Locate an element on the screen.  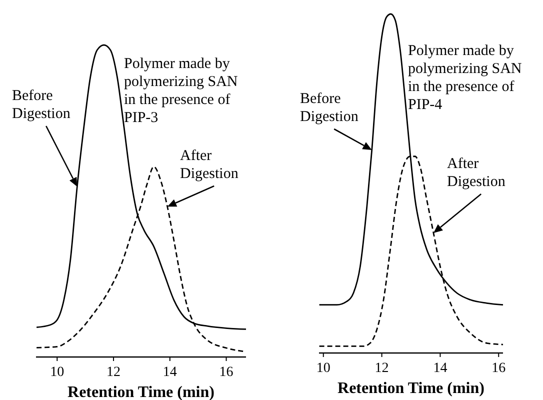
annotation: Polymer made by polymerizing SAN in the presence of PIP-4 is located at coordinates (465, 78).